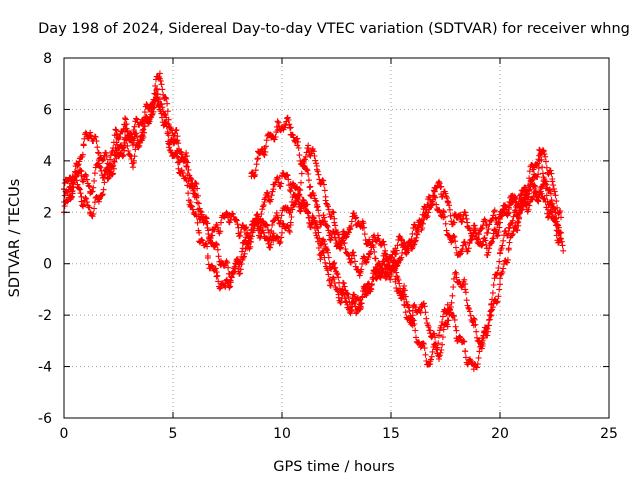 The width and height of the screenshot is (640, 480). I want to click on y-tick-label: 6, so click(47, 110).